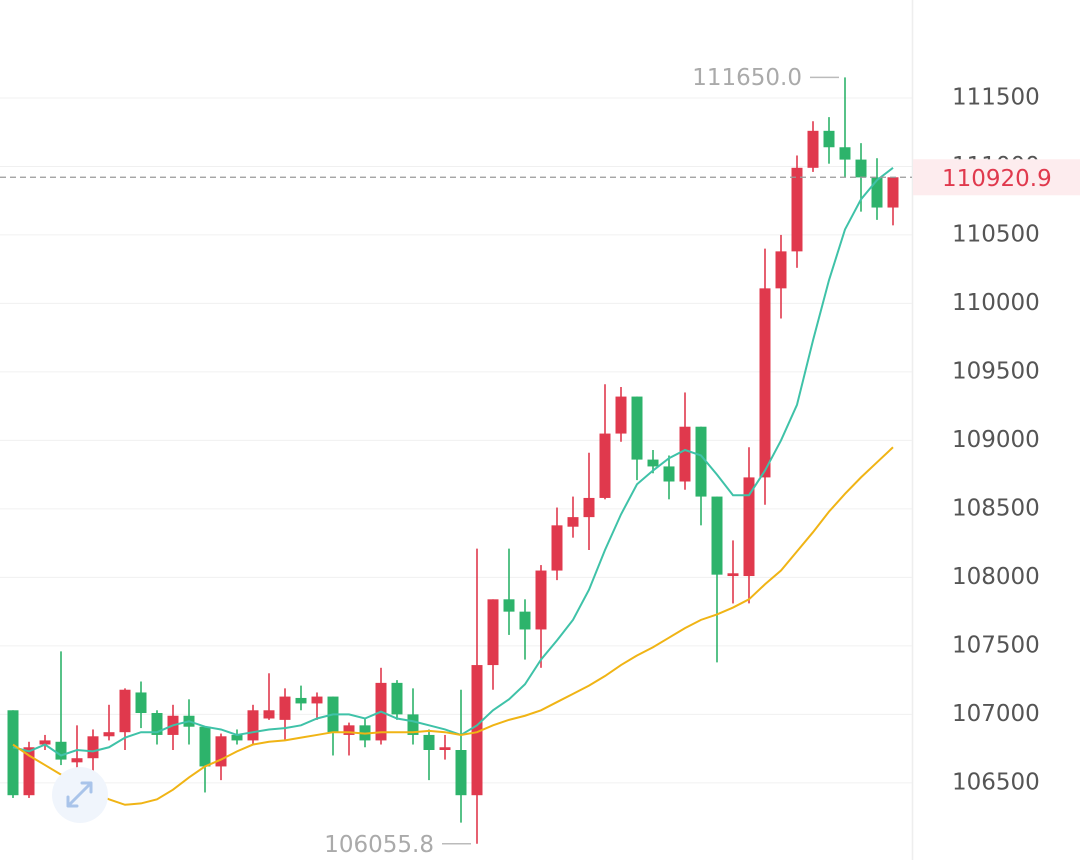  I want to click on y-tick-label: 108000, so click(996, 577).